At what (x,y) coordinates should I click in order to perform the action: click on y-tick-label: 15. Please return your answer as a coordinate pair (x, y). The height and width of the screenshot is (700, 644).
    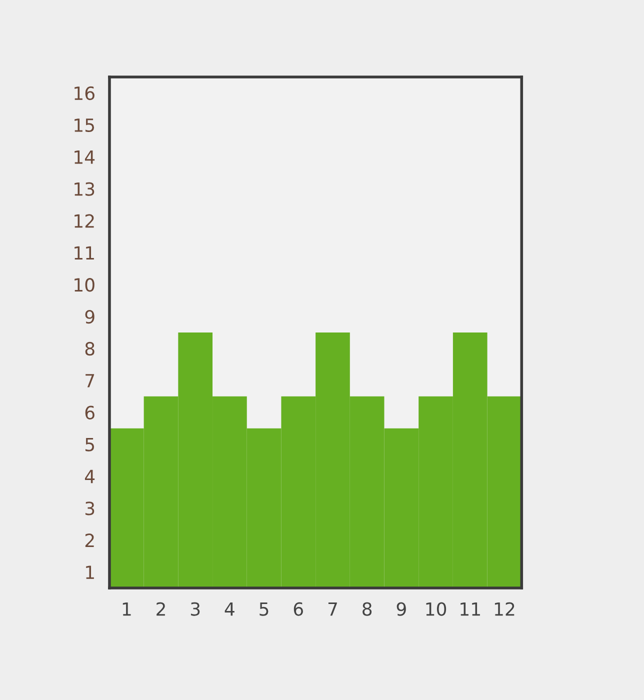
    Looking at the image, I should click on (84, 125).